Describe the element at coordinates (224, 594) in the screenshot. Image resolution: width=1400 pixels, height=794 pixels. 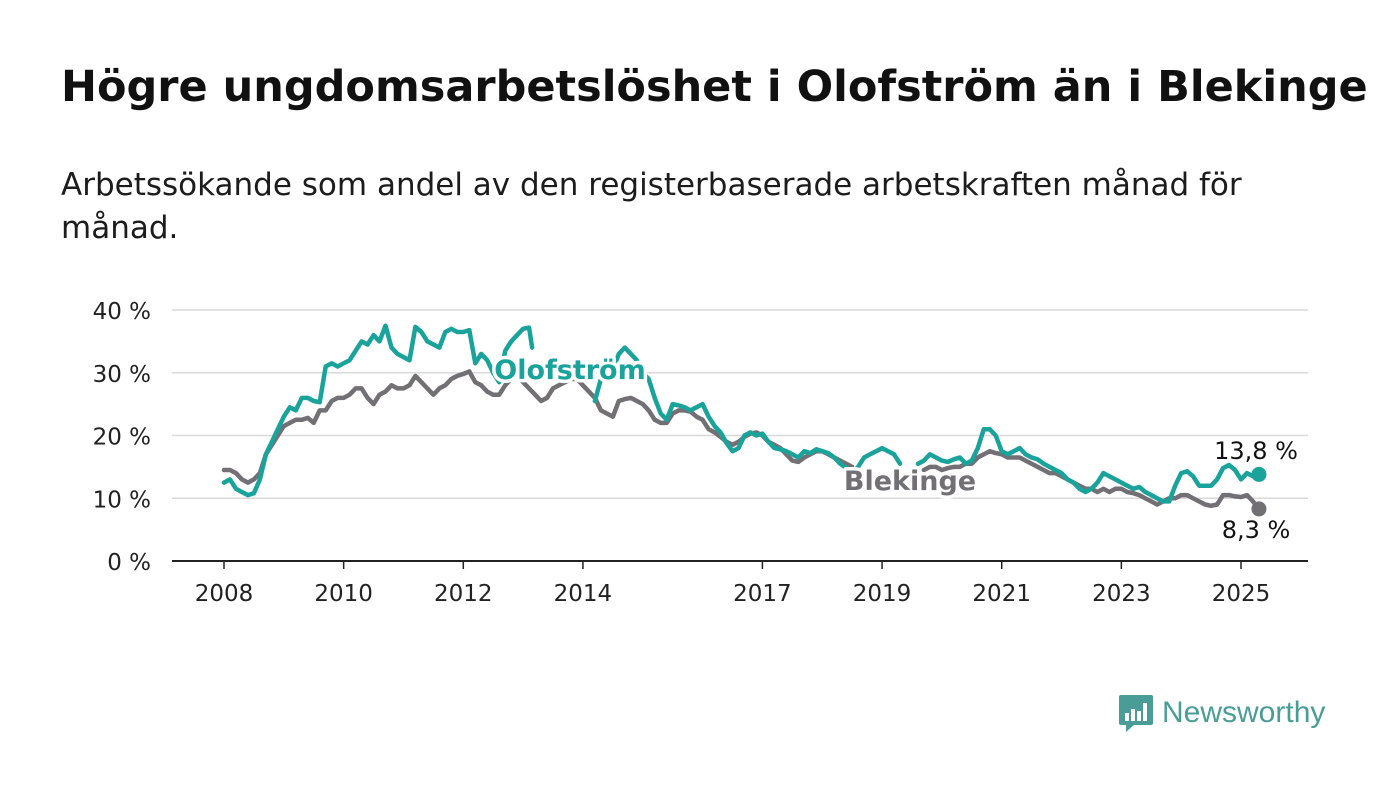
I see `x-tick-label: 2008` at that location.